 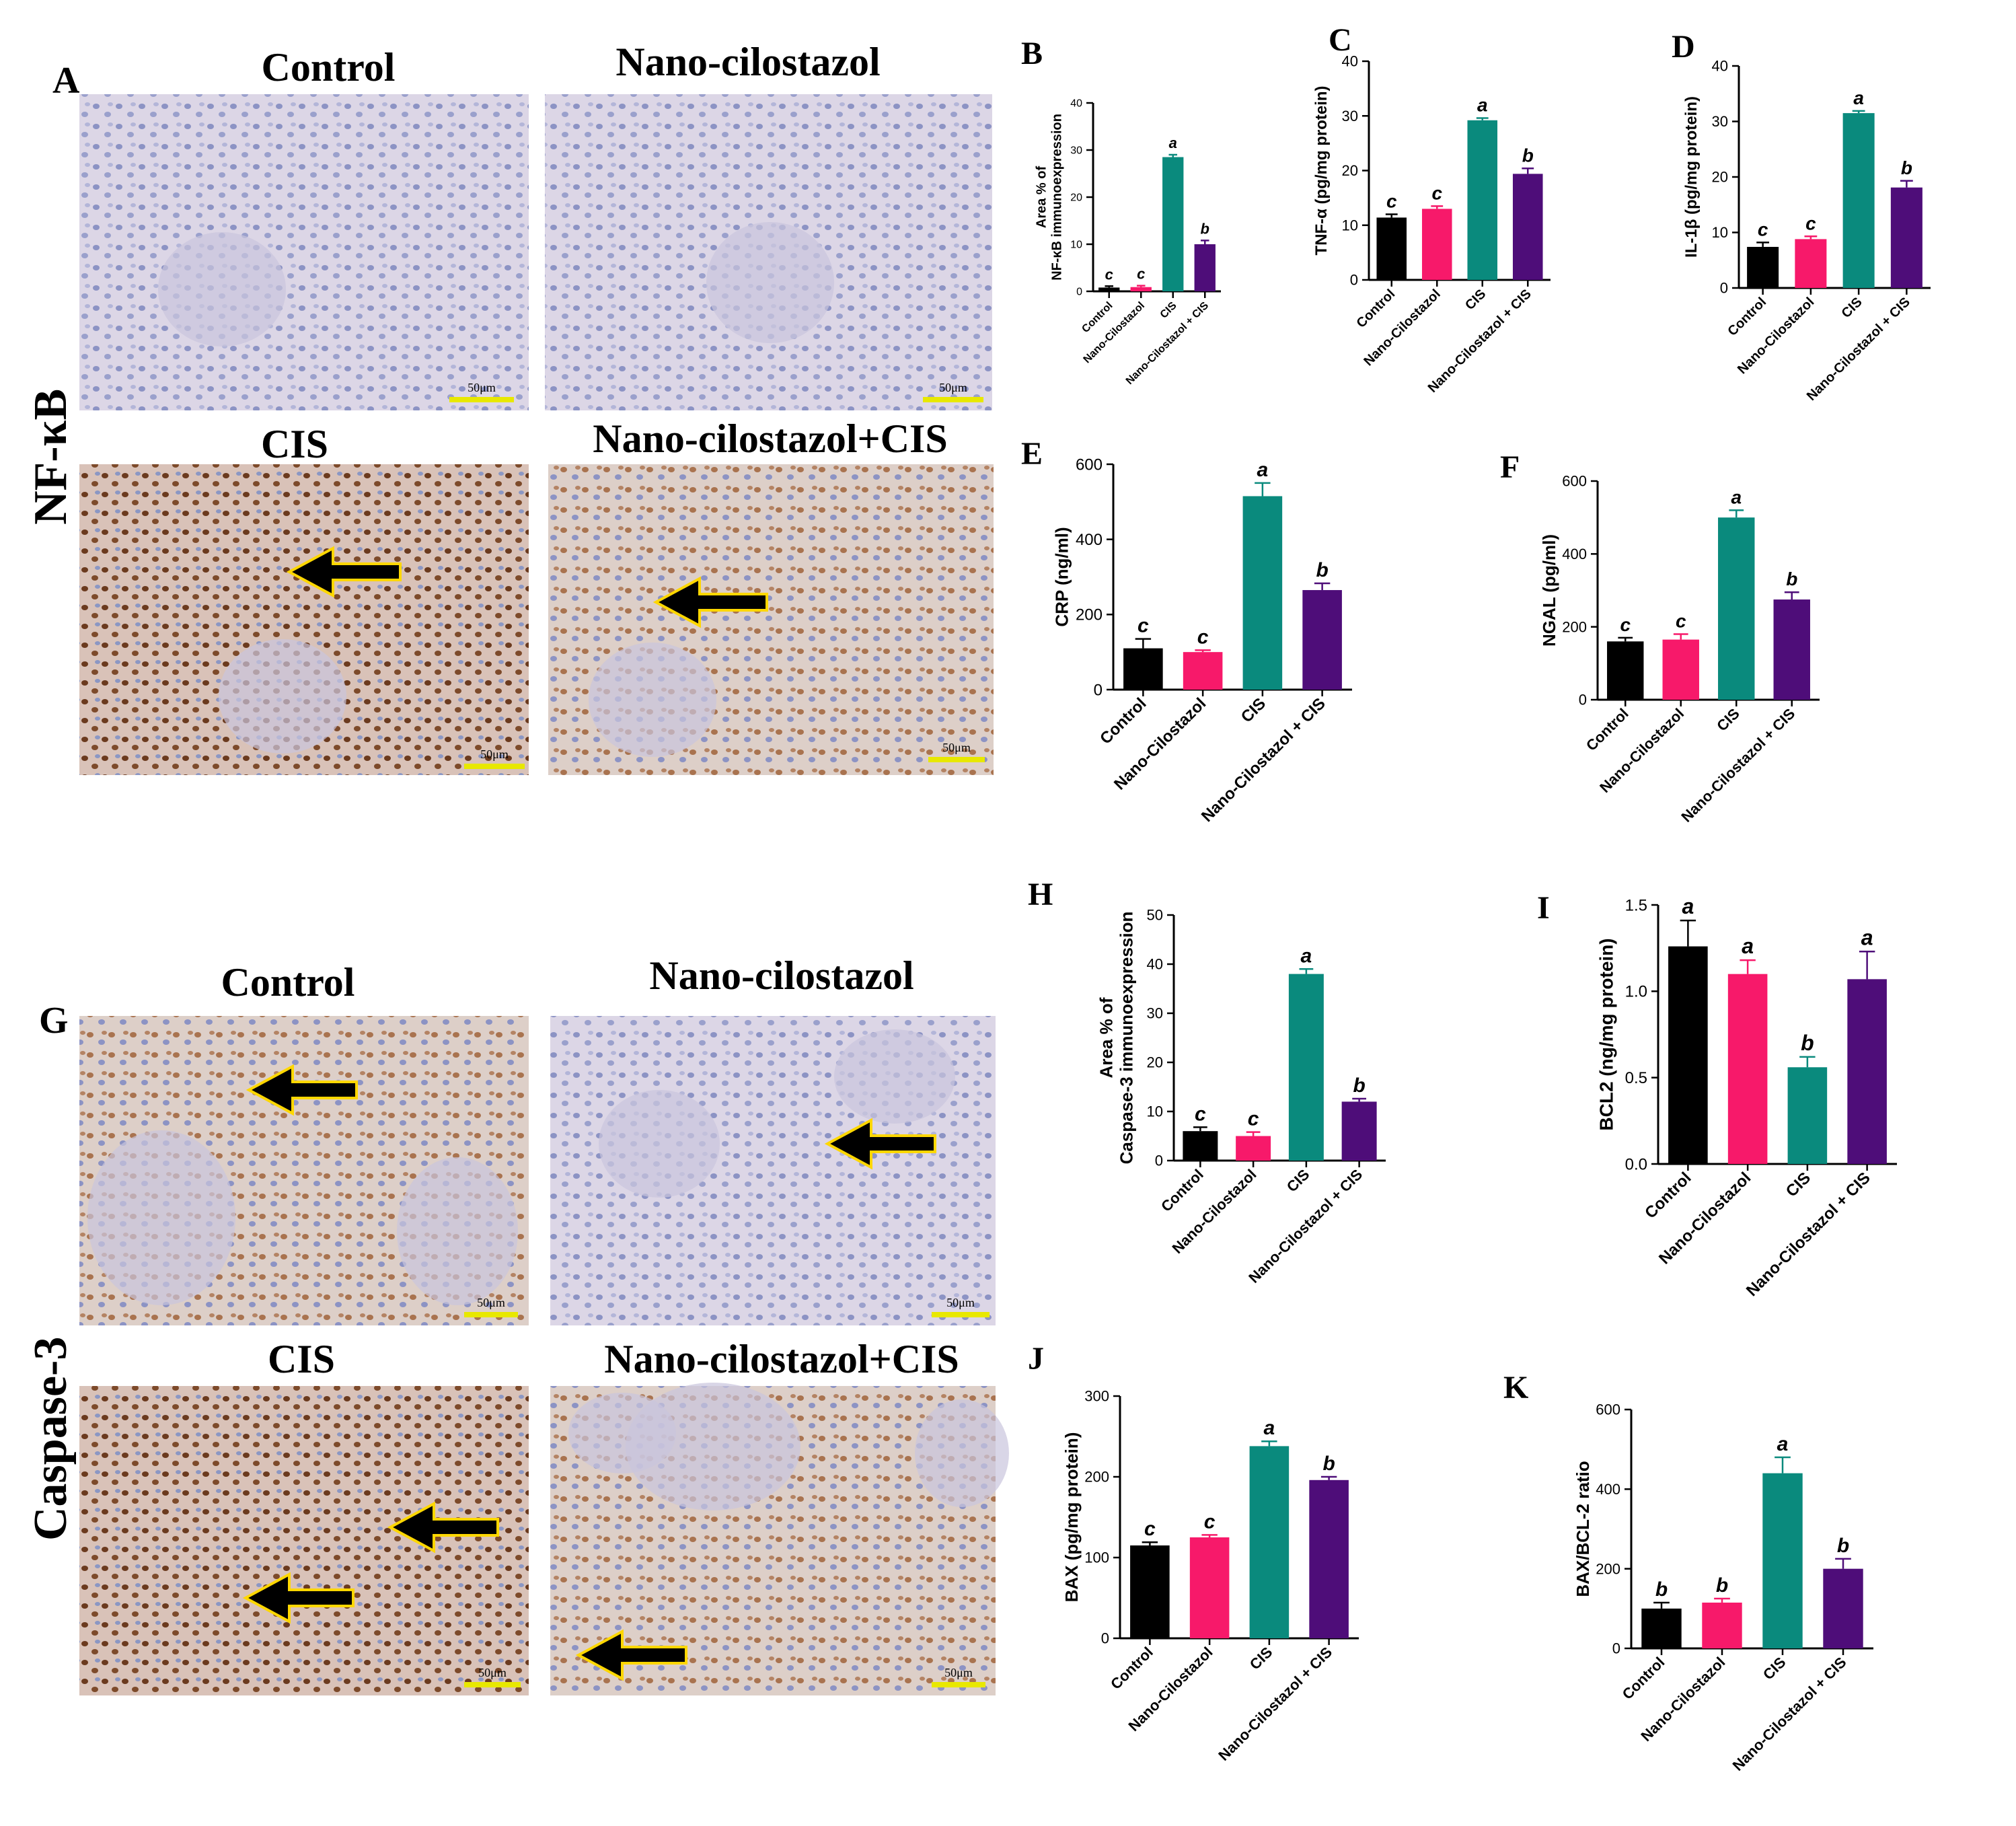 I want to click on y-axis-label: CRP (ng/ml), so click(x=1061, y=576).